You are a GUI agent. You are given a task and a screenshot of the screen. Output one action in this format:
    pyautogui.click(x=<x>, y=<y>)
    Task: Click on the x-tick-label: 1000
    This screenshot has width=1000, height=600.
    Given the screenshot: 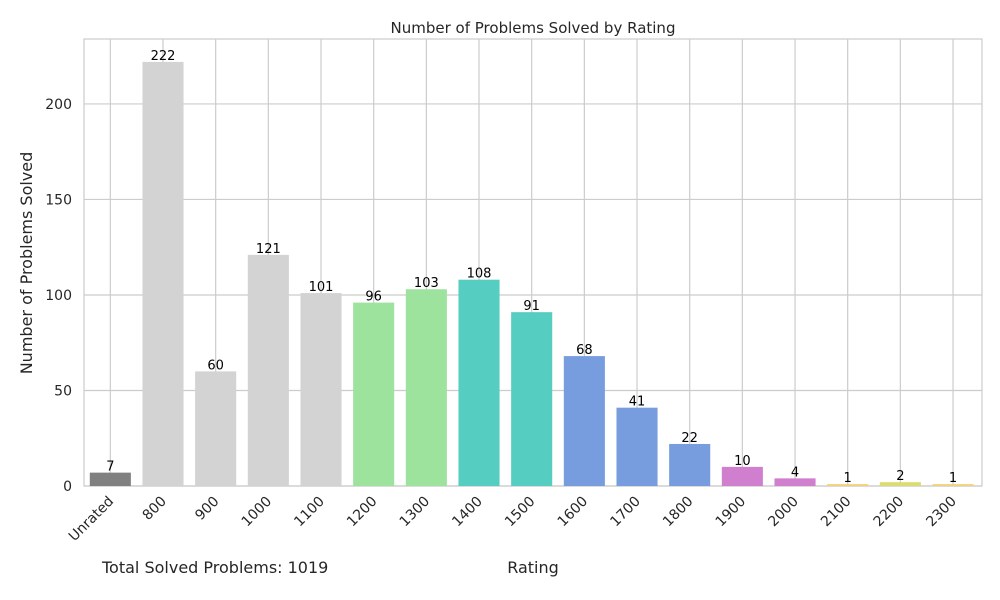 What is the action you would take?
    pyautogui.click(x=257, y=512)
    